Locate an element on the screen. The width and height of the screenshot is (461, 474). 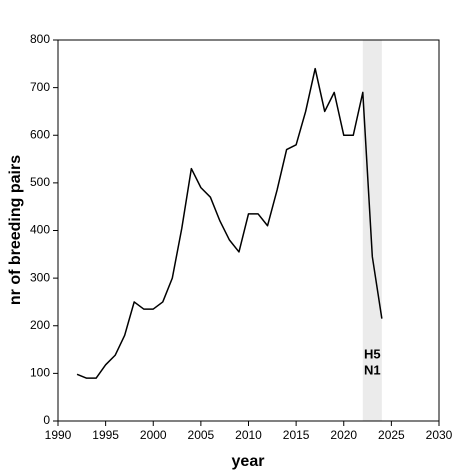
y-tick-label: 300 is located at coordinates (40, 277).